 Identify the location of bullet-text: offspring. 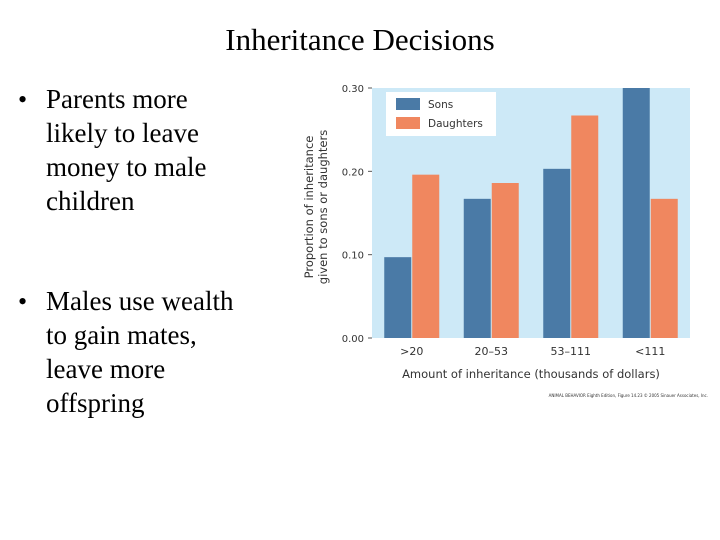
(95, 403).